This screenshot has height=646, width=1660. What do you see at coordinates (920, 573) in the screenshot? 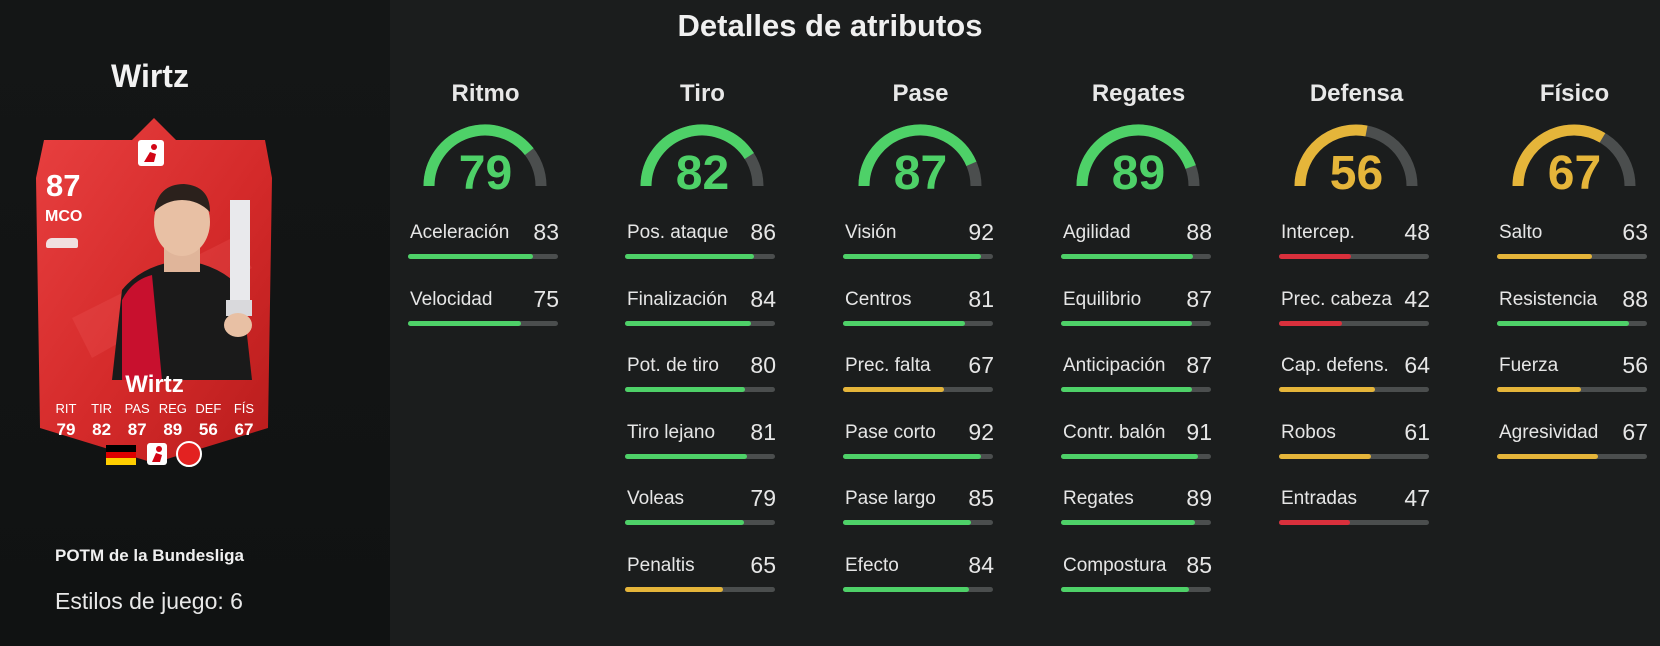
I see `stat-row: Efecto 84` at bounding box center [920, 573].